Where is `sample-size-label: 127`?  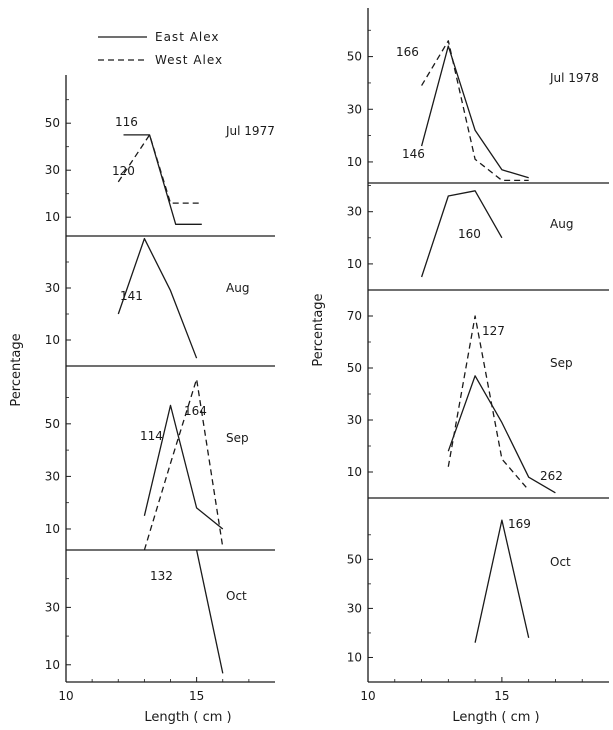
sample-size-label: 127 is located at coordinates (493, 331).